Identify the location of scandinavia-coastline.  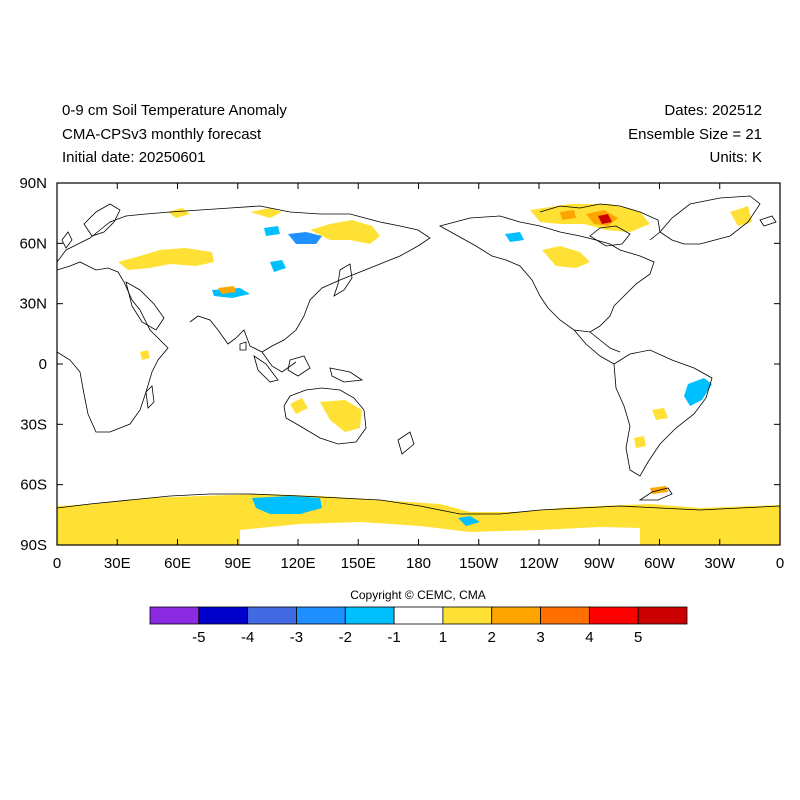
(102, 220).